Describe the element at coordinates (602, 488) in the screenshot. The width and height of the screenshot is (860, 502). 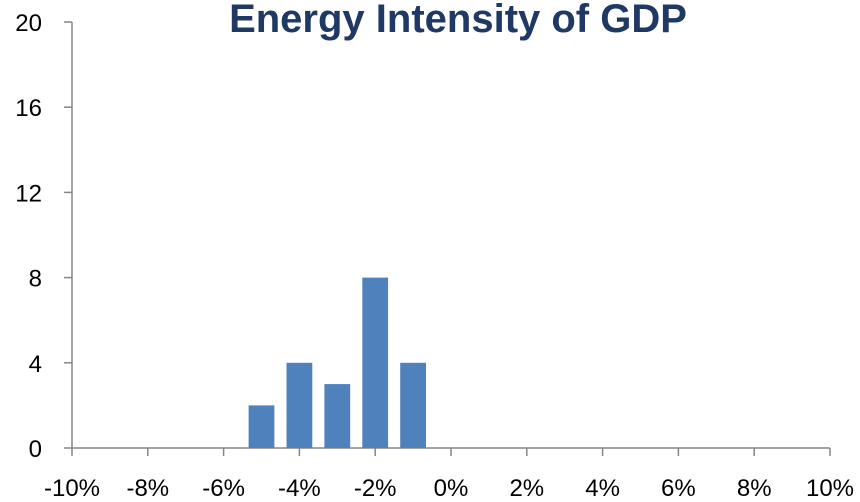
I see `x-tick-label: 4%` at that location.